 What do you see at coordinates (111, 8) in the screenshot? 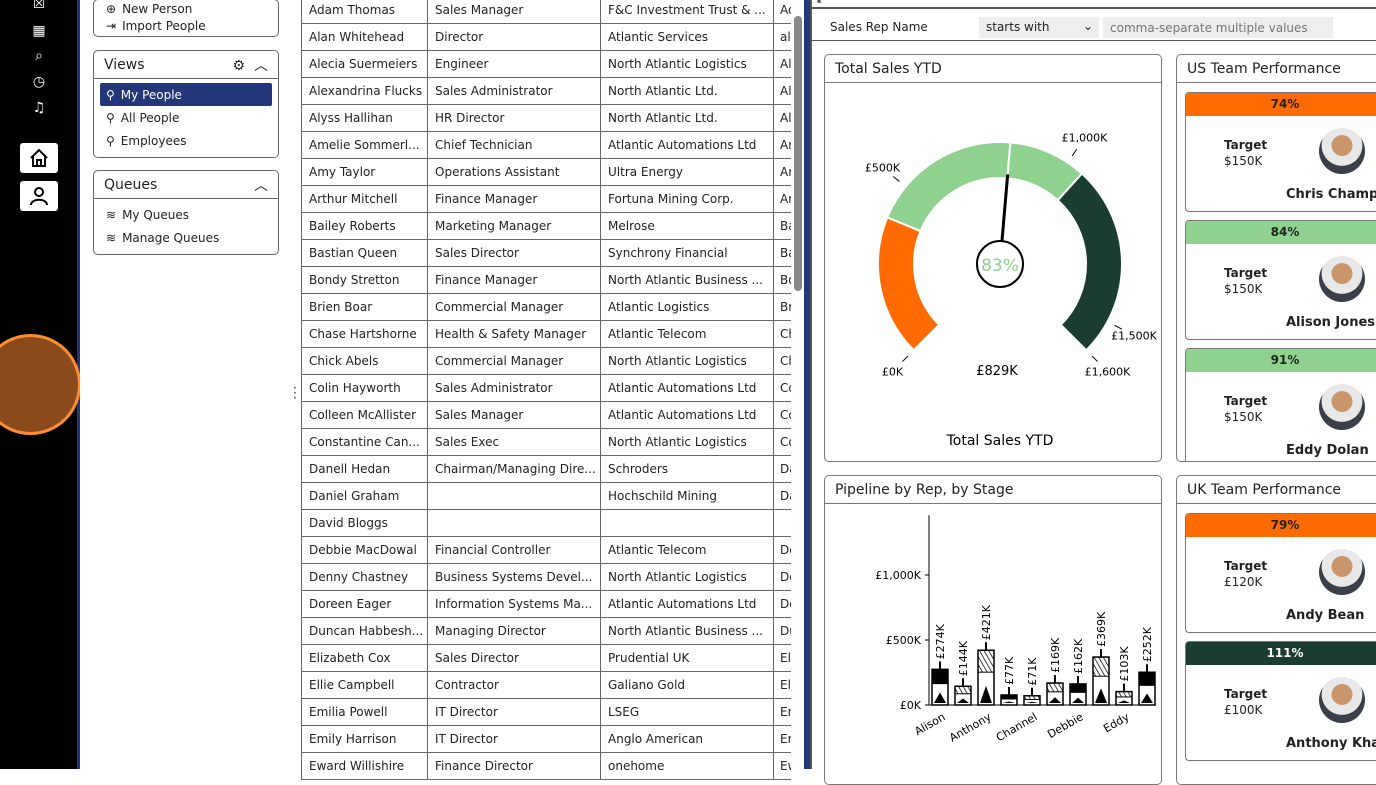
I see `add-icon: ⊕` at bounding box center [111, 8].